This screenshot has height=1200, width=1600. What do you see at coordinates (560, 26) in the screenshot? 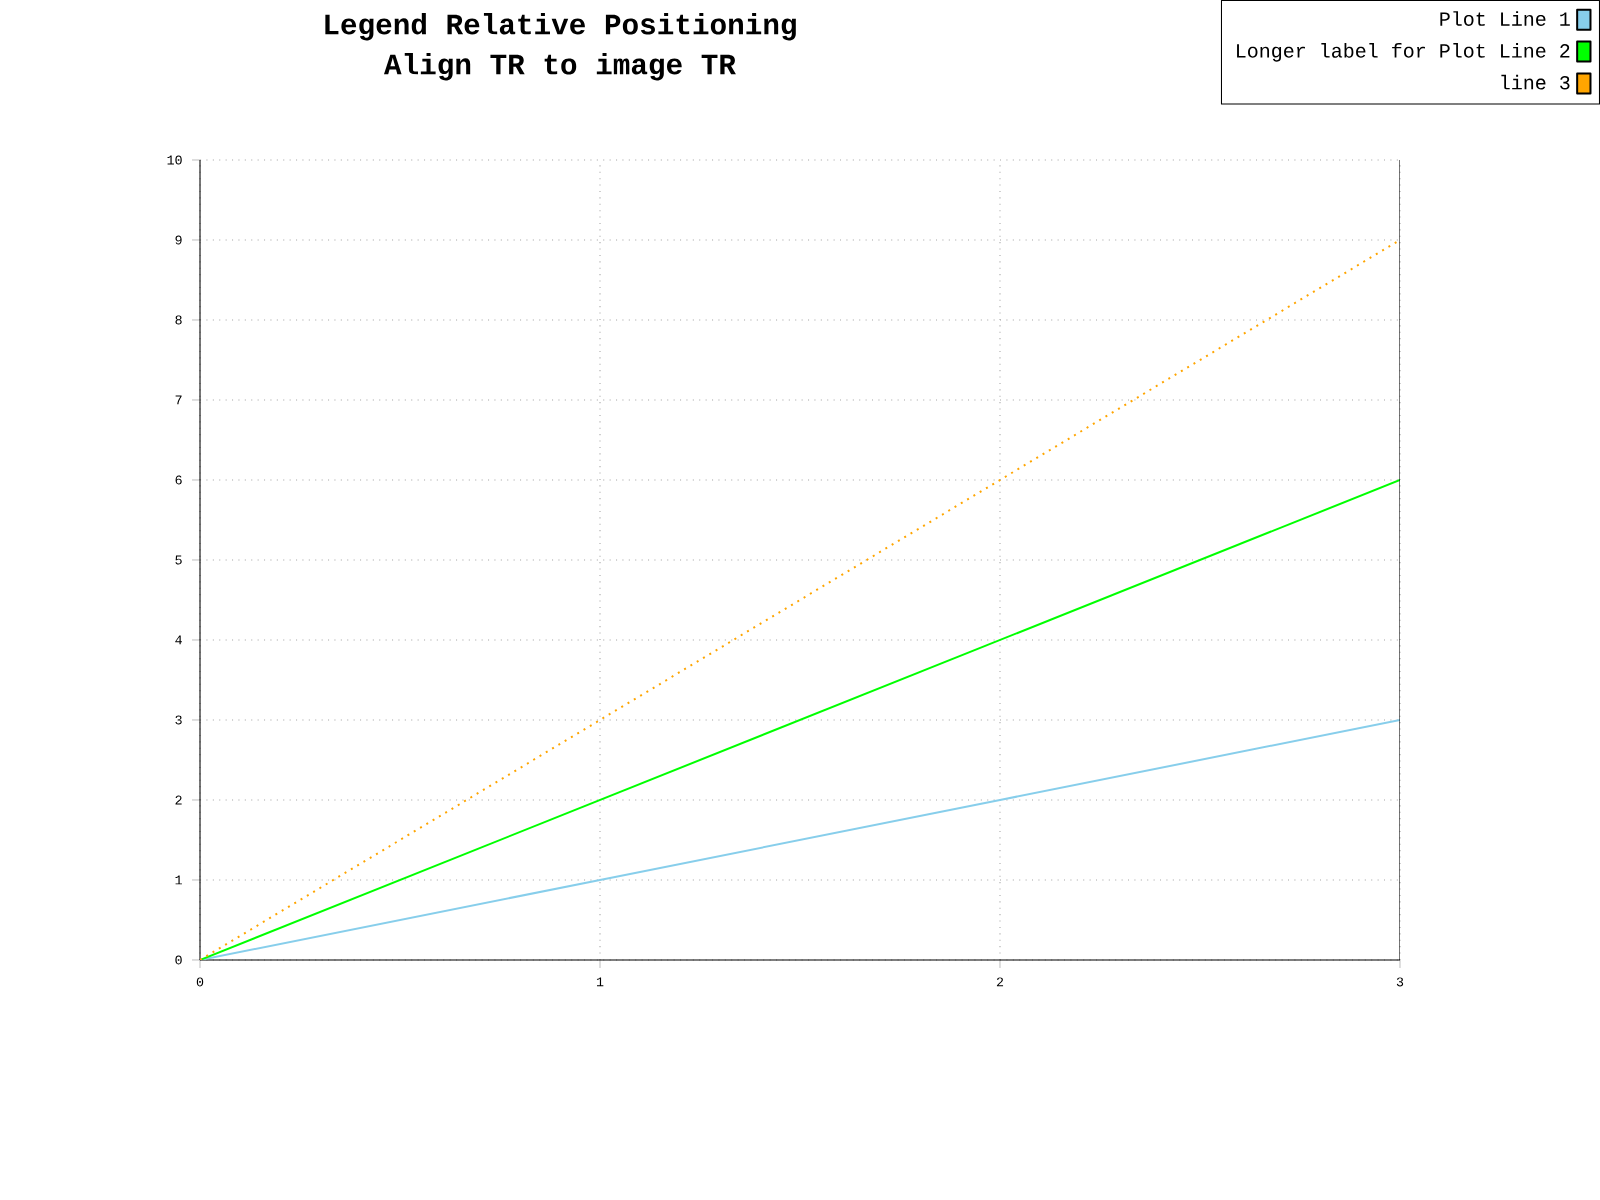
I see `chart-title: Legend Relative Positioning` at bounding box center [560, 26].